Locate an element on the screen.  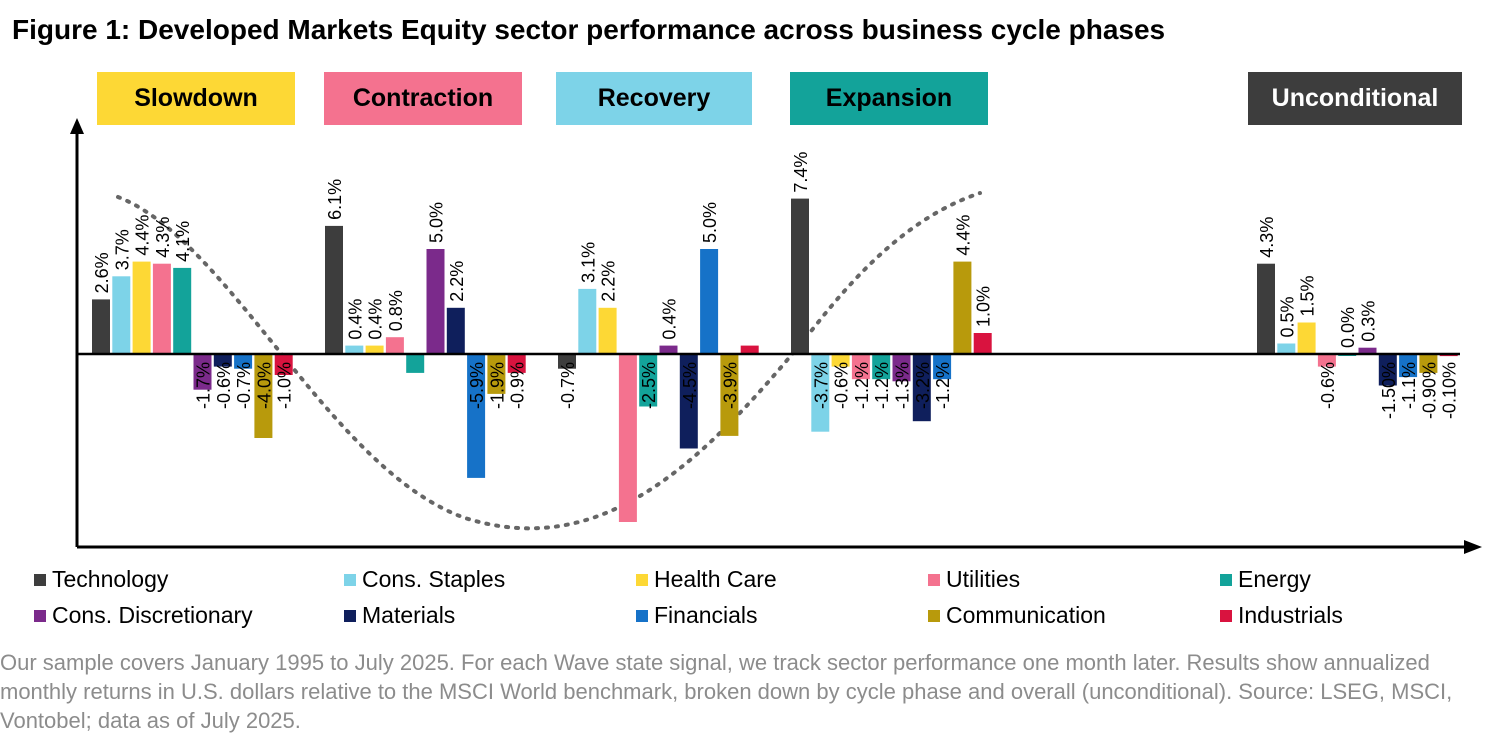
legend-item: Energy is located at coordinates (1265, 579).